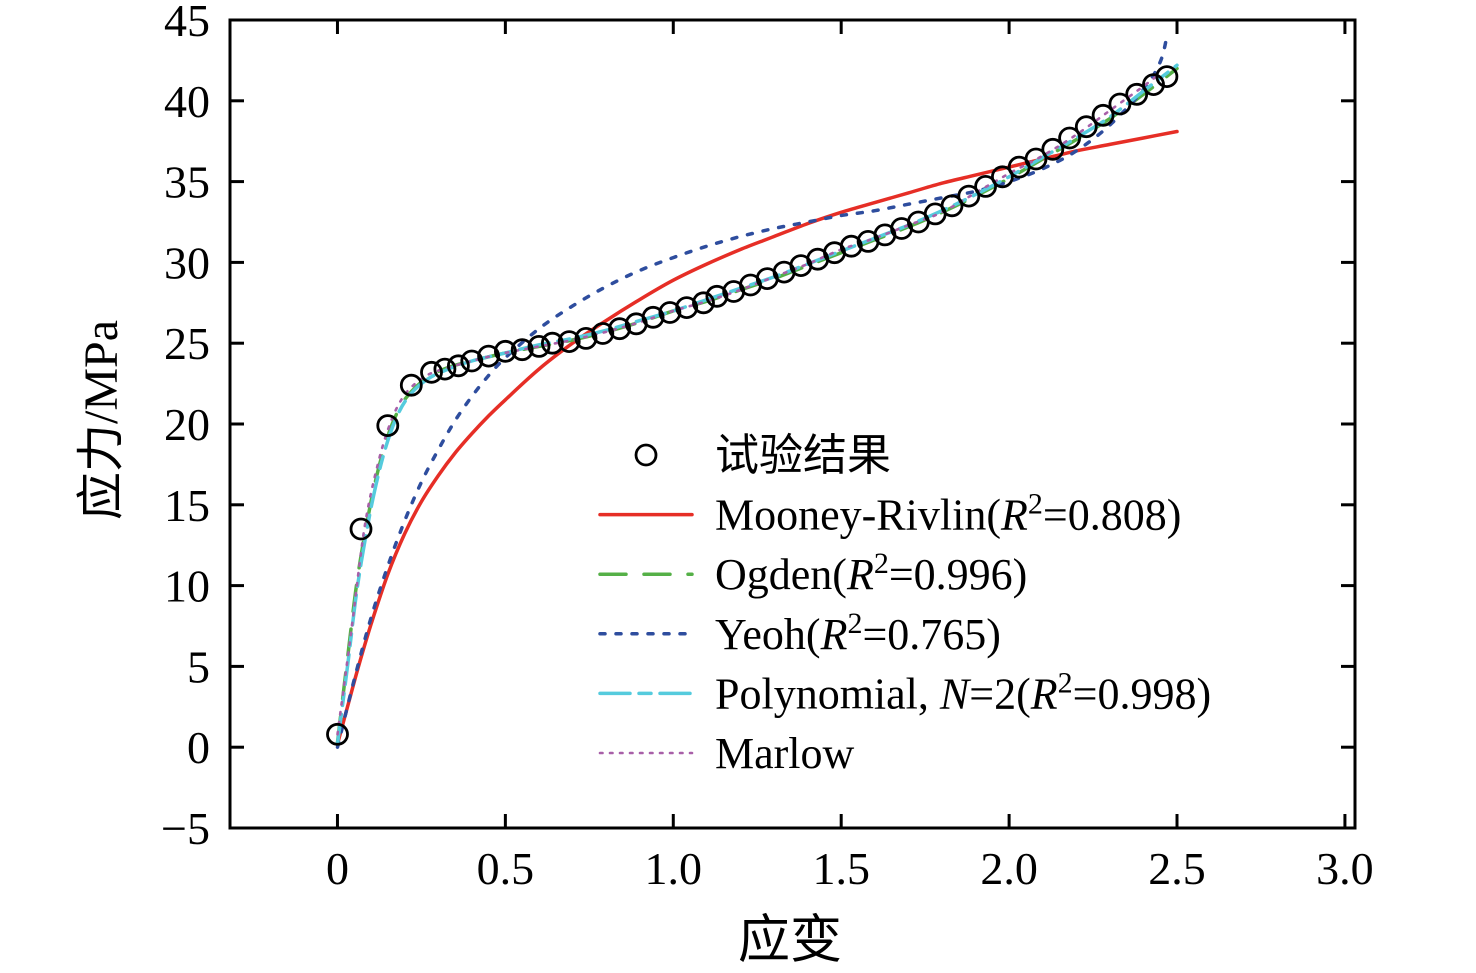 The width and height of the screenshot is (1476, 973). What do you see at coordinates (871, 573) in the screenshot?
I see `legend-label: Ogden(R2=0.996)` at bounding box center [871, 573].